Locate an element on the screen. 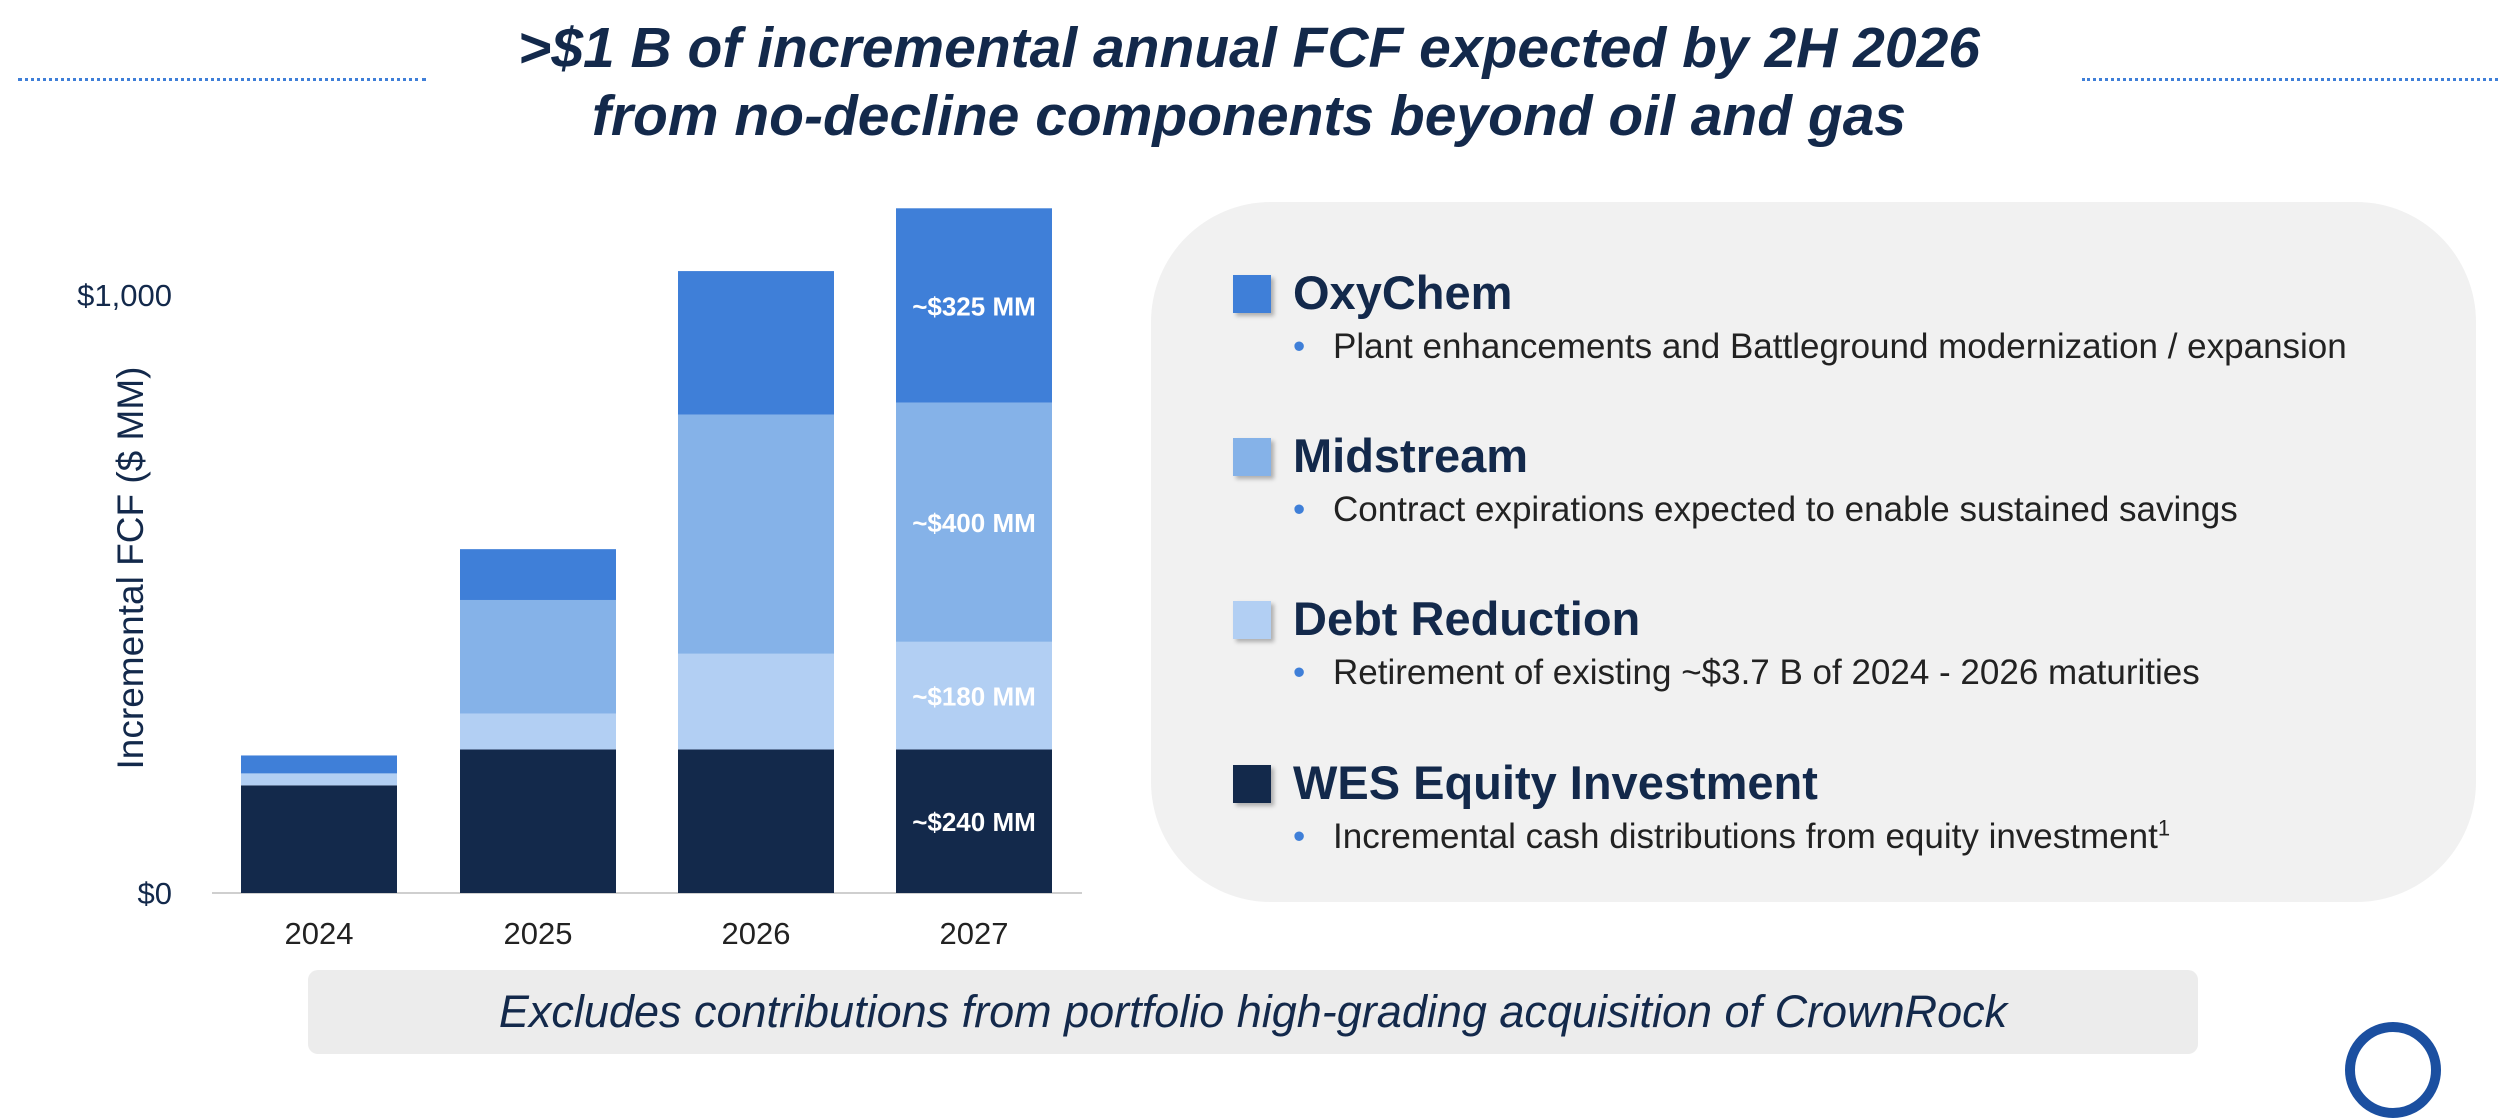  legend-title-debt-reduction: Debt Reduction is located at coordinates (1467, 618).